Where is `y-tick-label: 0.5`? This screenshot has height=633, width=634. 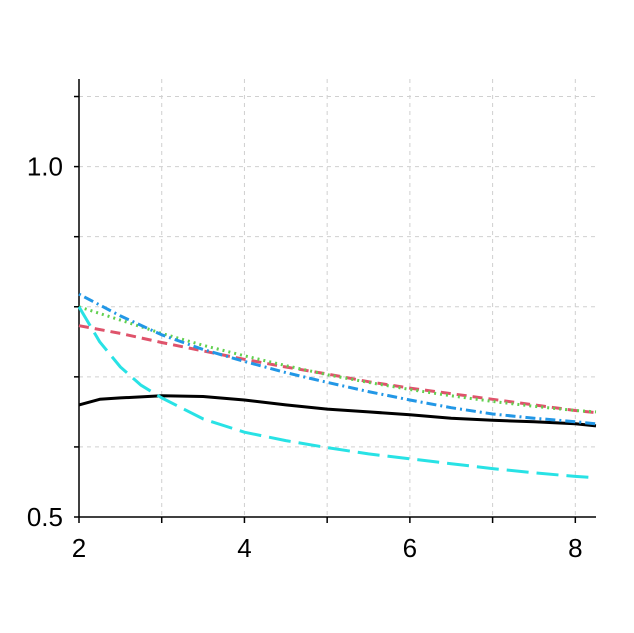 y-tick-label: 0.5 is located at coordinates (45, 517).